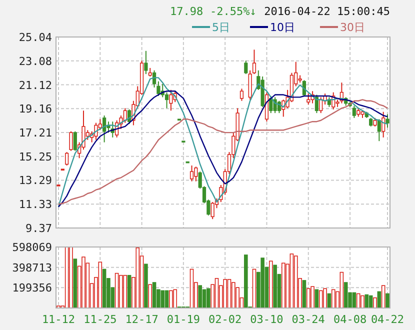  Describe the element at coordinates (187, 11) in the screenshot. I see `text: 17.98` at that location.